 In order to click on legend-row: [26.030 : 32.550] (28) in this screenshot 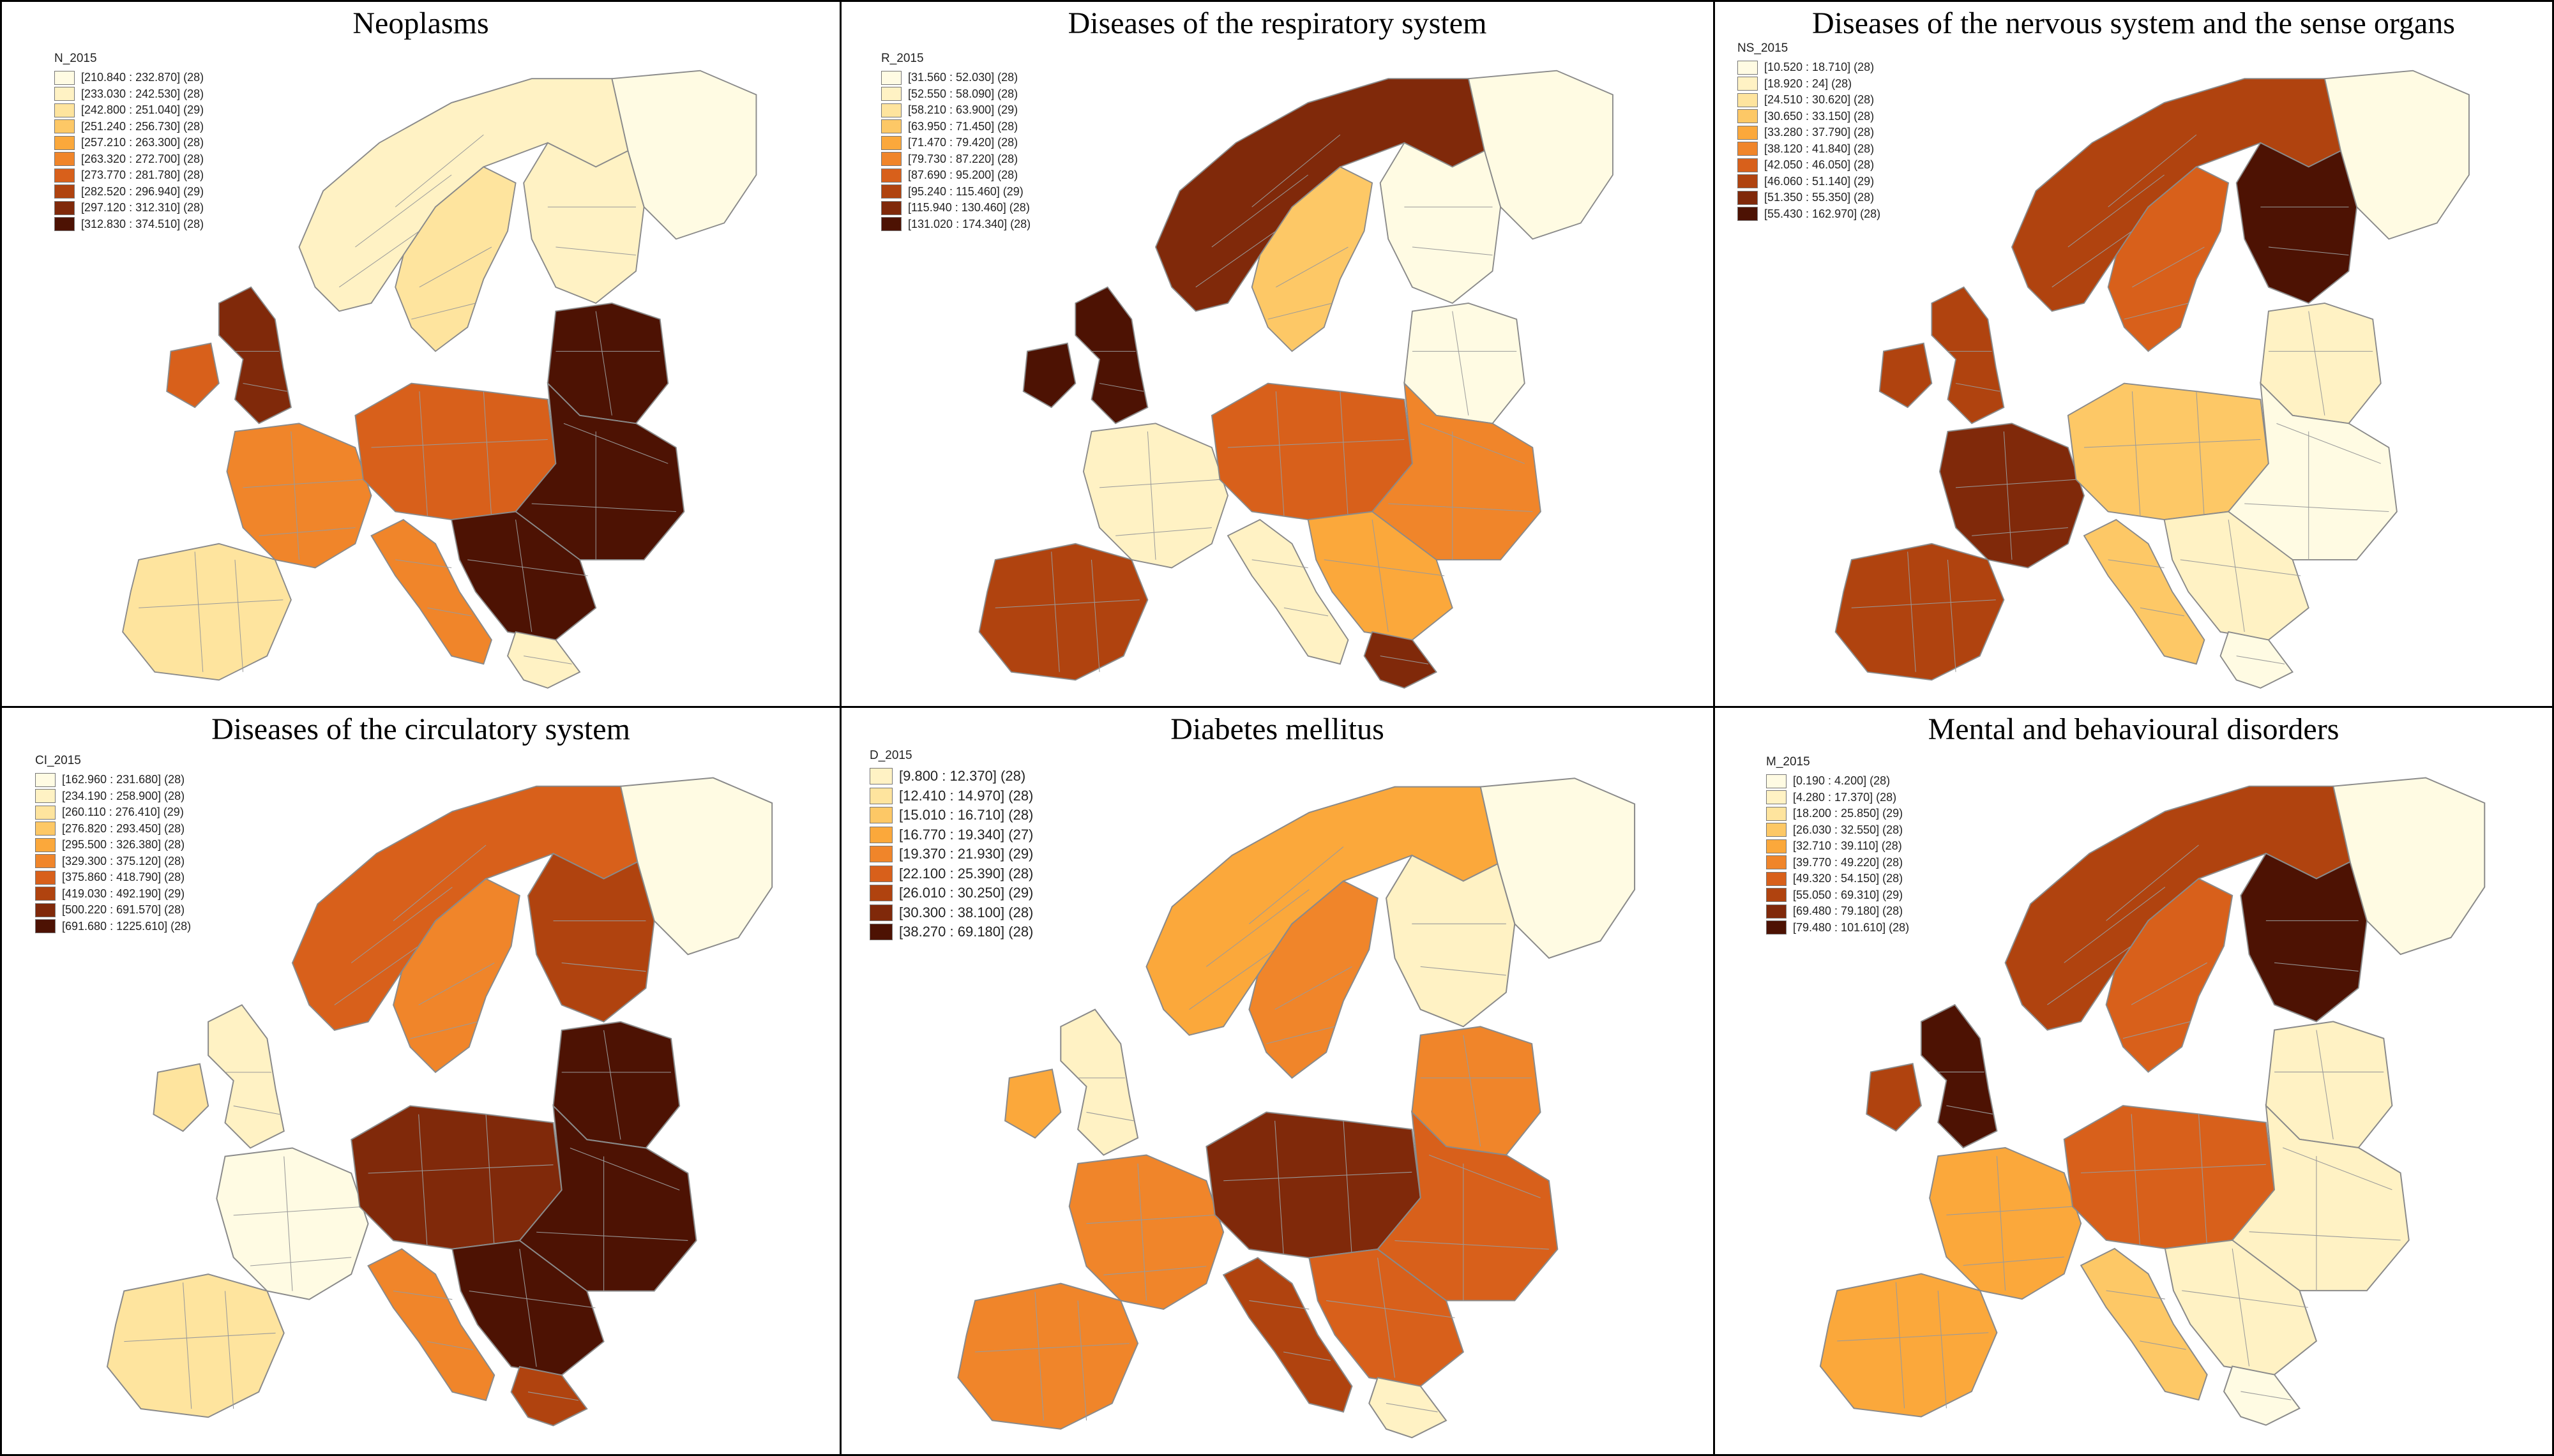, I will do `click(1837, 830)`.